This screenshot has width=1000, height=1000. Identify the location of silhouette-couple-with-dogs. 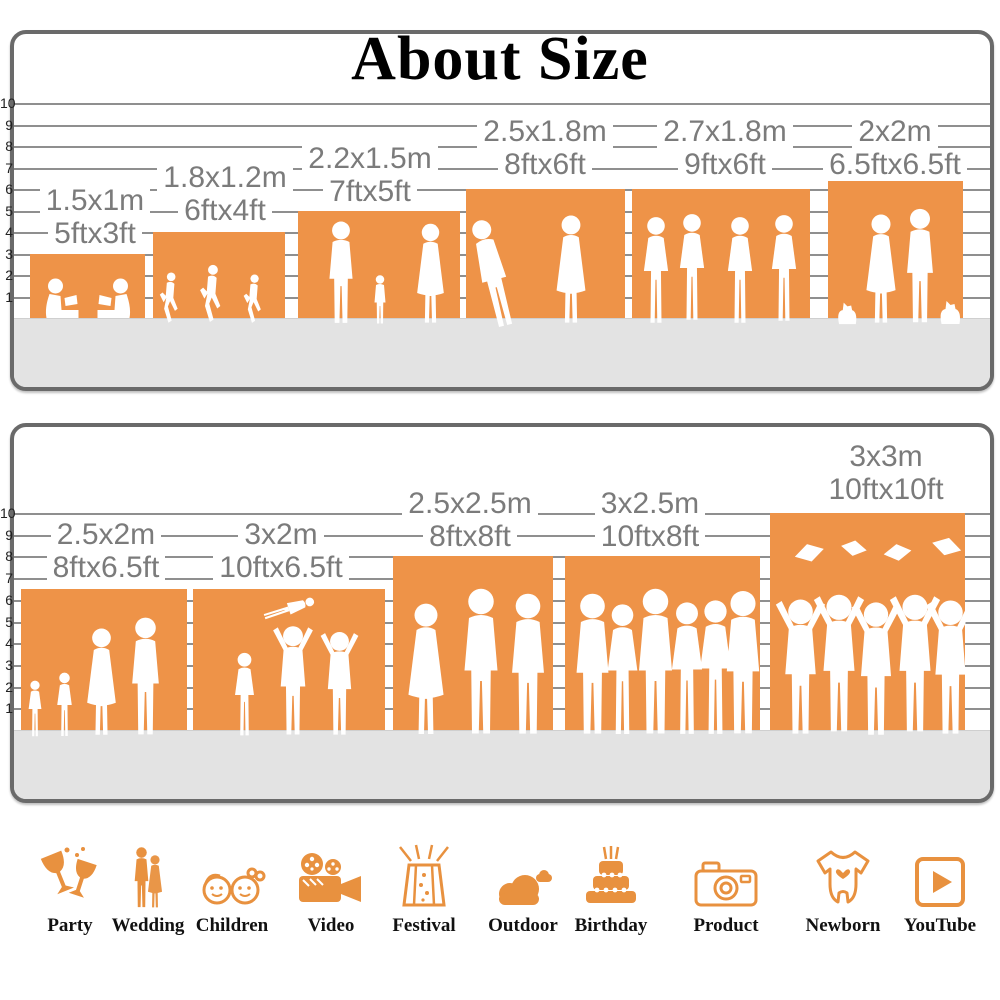
(898, 266).